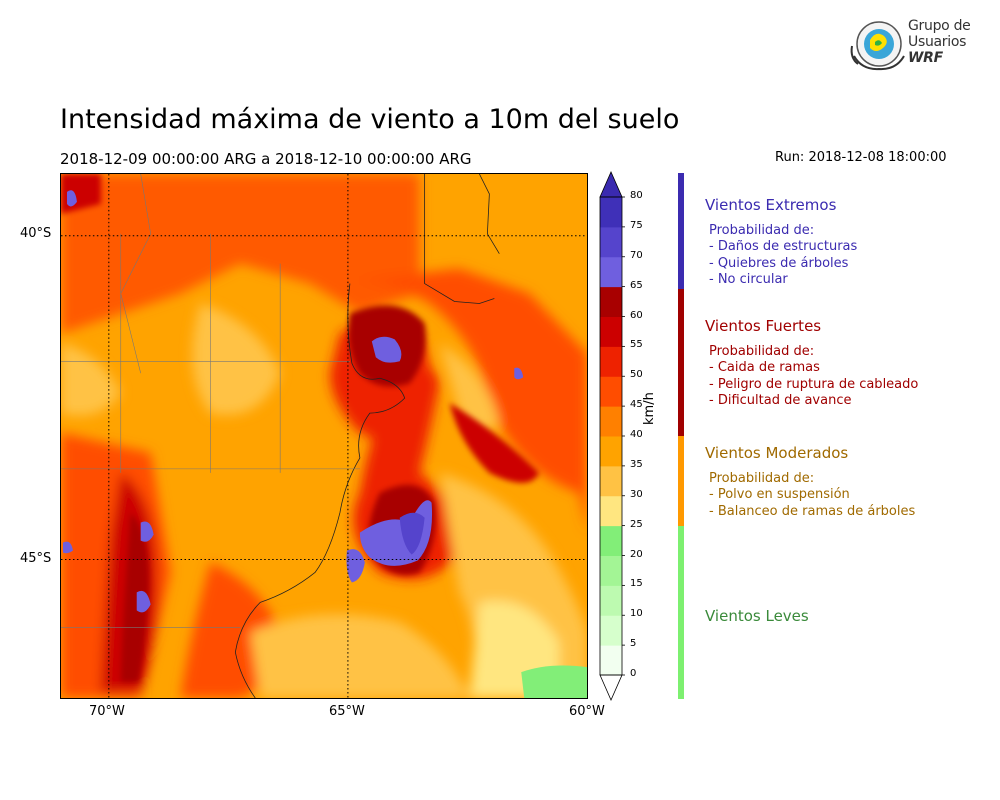 This screenshot has width=1000, height=800. I want to click on legend-line: - Dificultad de avance, so click(780, 400).